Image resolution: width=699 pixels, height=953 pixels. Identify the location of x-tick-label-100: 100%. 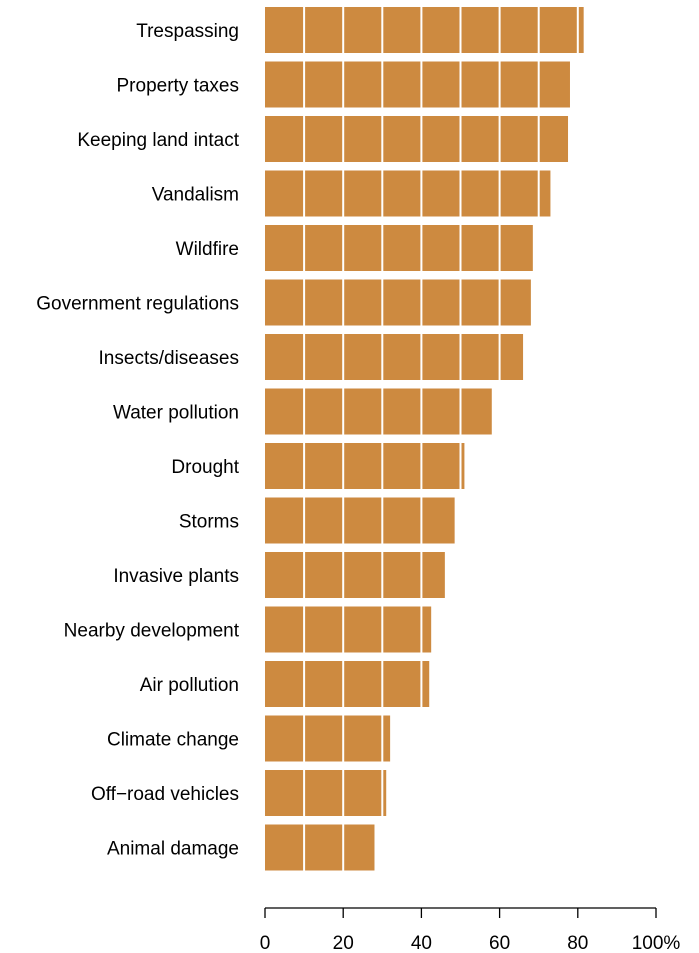
(656, 943).